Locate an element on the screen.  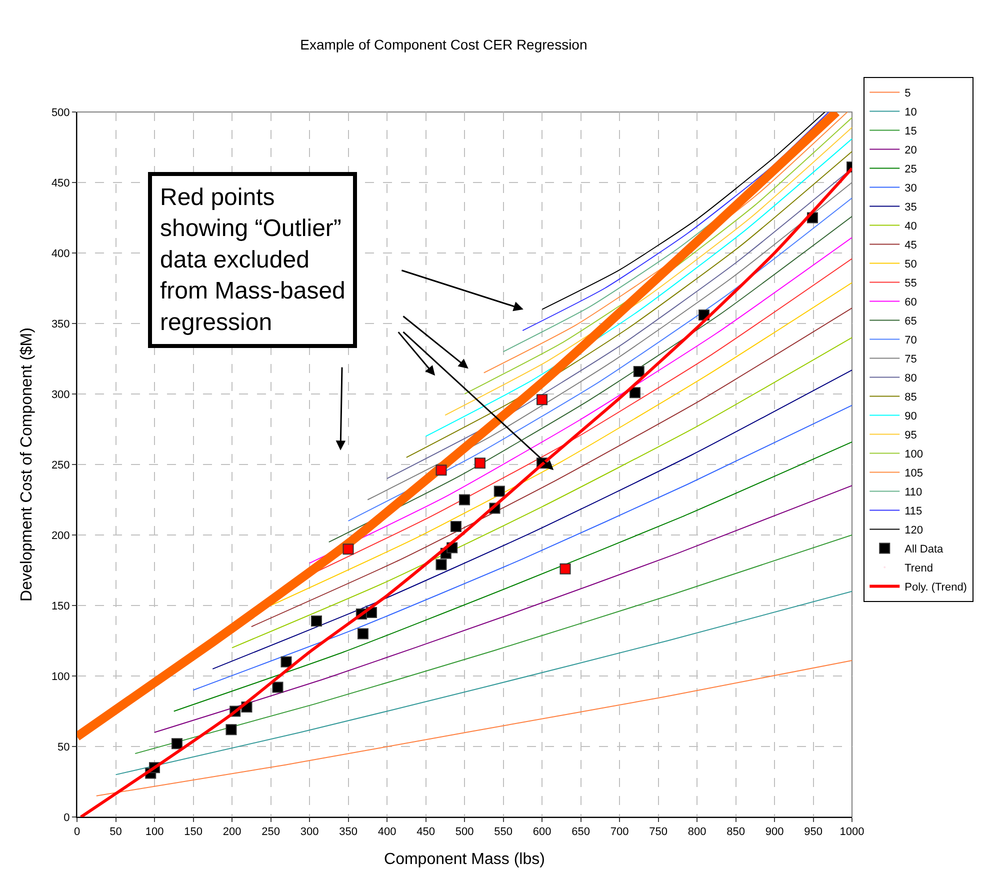
x-tick-label: 600 is located at coordinates (542, 832).